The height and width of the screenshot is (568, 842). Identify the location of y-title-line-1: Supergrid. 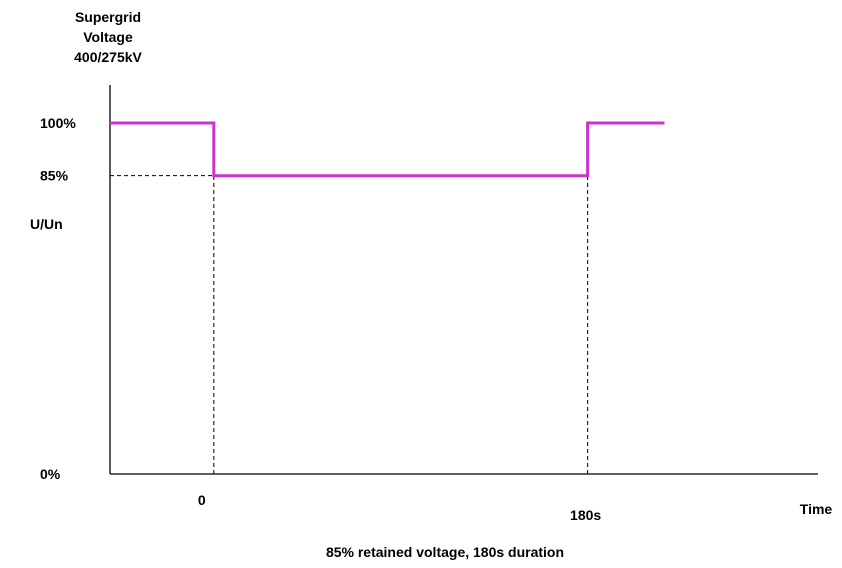
(108, 17).